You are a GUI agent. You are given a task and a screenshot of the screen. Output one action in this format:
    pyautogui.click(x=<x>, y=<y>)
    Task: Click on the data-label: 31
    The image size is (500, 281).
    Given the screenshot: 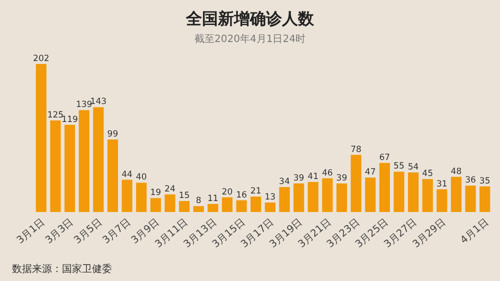 What is the action you would take?
    pyautogui.click(x=442, y=184)
    